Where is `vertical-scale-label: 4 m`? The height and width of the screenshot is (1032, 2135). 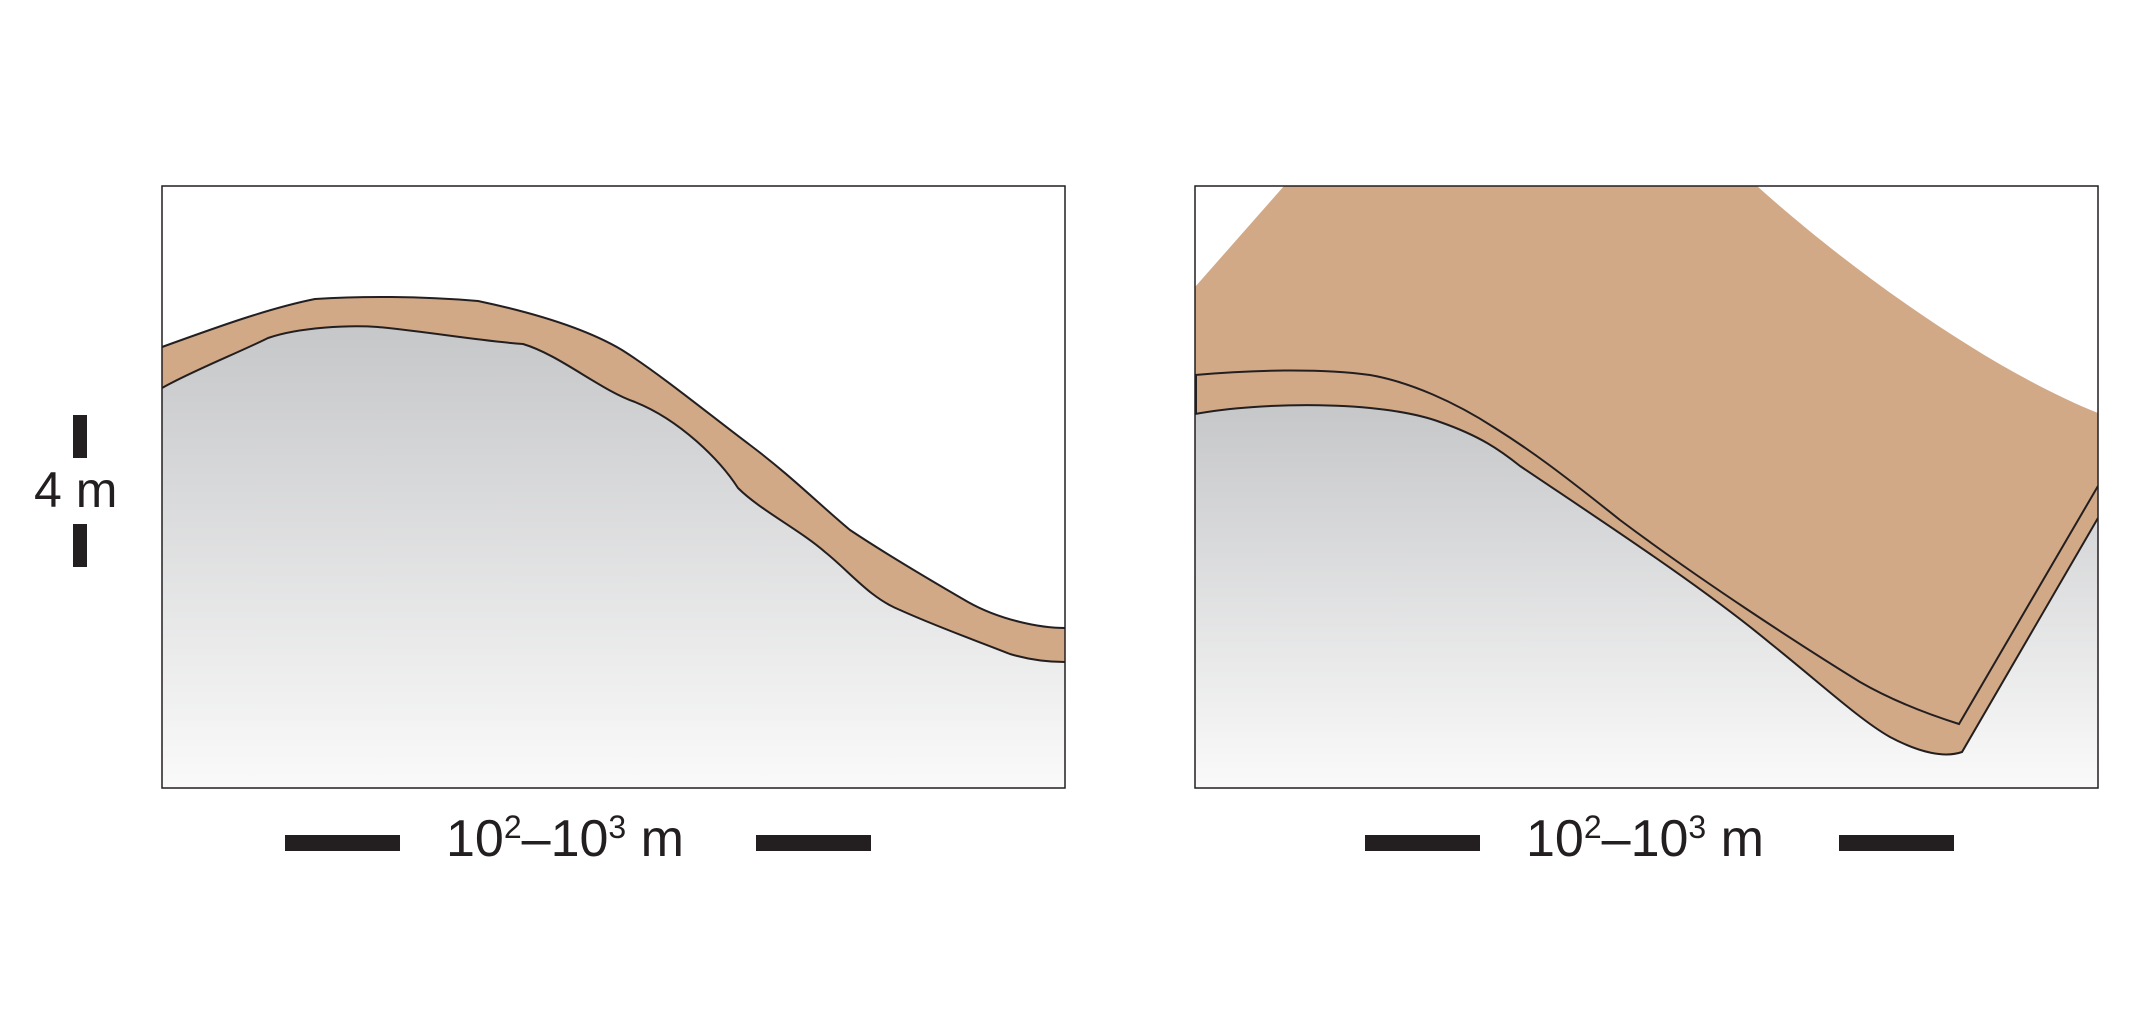
vertical-scale-label: 4 m is located at coordinates (75, 490).